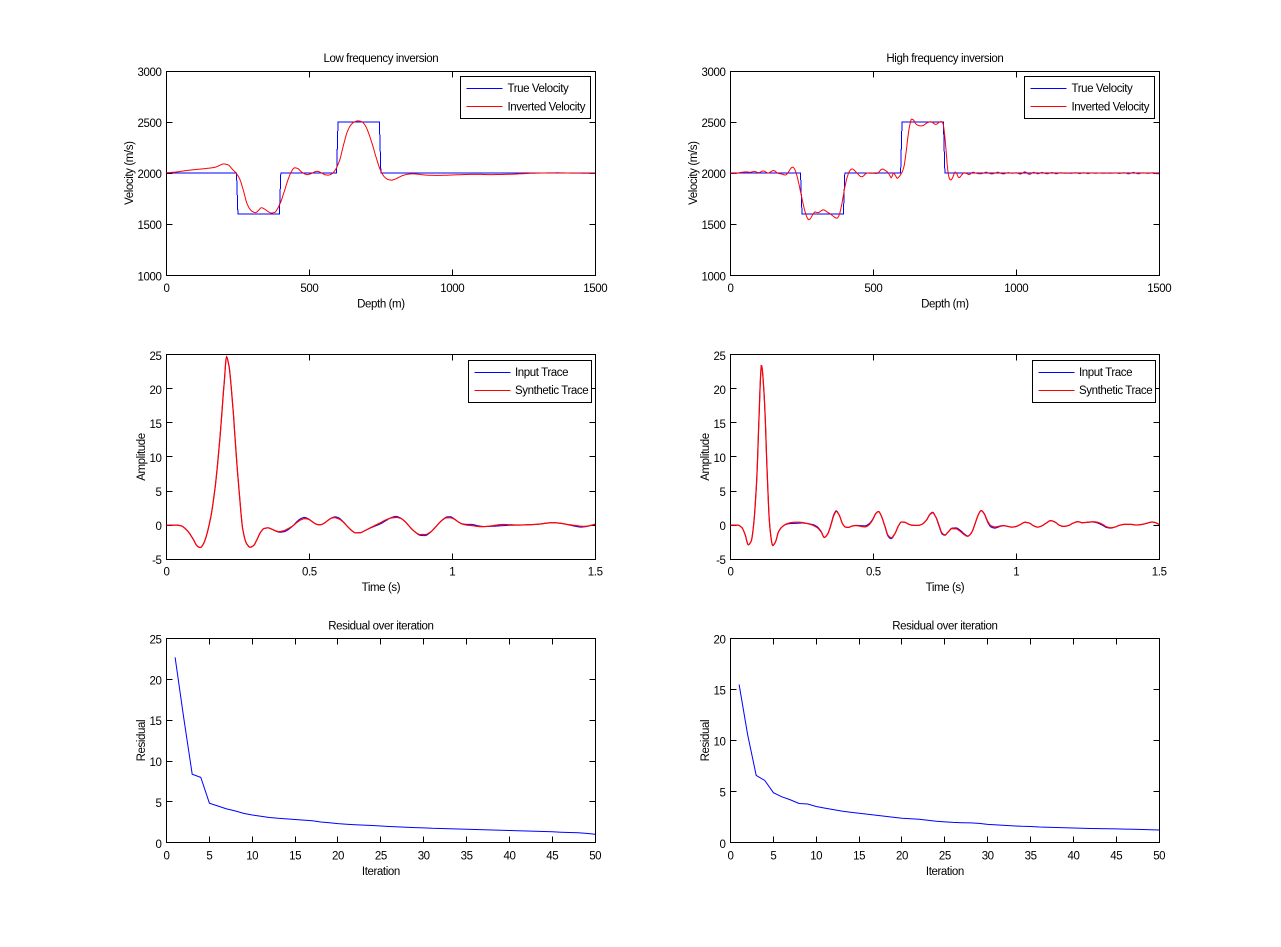 The image size is (1281, 947). Describe the element at coordinates (380, 59) in the screenshot. I see `svg-text: Low frequency inversion` at that location.